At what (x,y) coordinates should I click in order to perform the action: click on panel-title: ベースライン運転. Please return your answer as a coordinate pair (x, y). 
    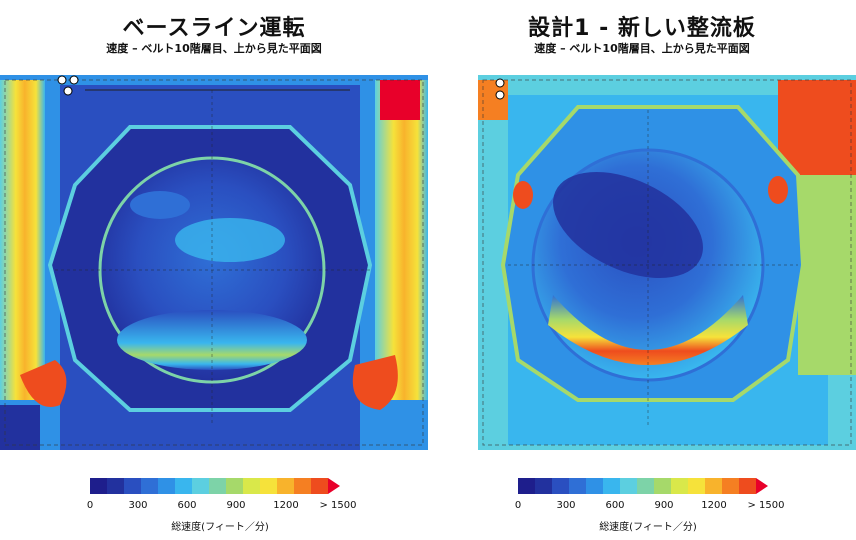
    Looking at the image, I should click on (214, 28).